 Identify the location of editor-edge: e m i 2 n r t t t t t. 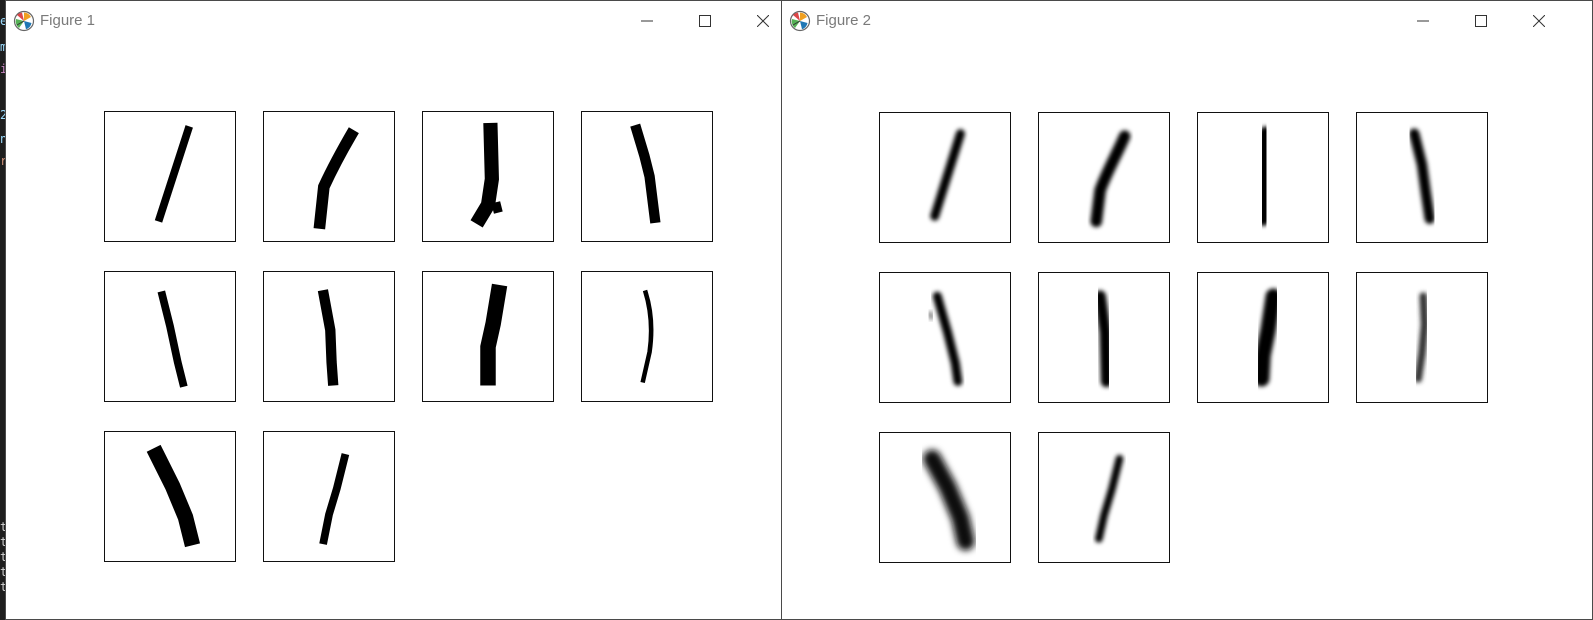
(4, 310).